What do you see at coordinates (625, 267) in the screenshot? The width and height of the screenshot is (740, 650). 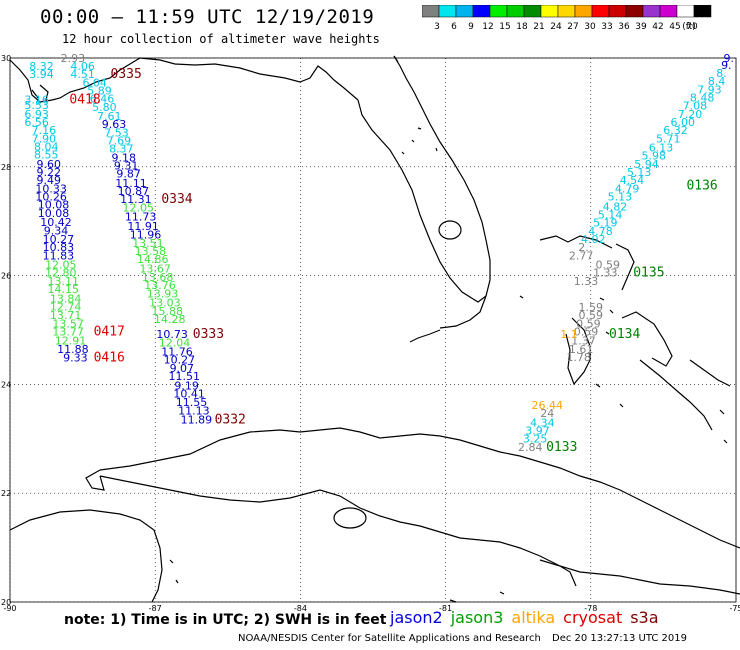 I see `bahamas-abaco` at bounding box center [625, 267].